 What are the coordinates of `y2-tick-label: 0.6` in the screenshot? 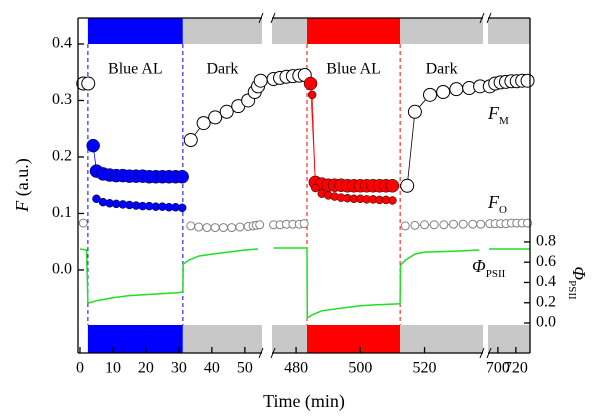 It's located at (546, 261).